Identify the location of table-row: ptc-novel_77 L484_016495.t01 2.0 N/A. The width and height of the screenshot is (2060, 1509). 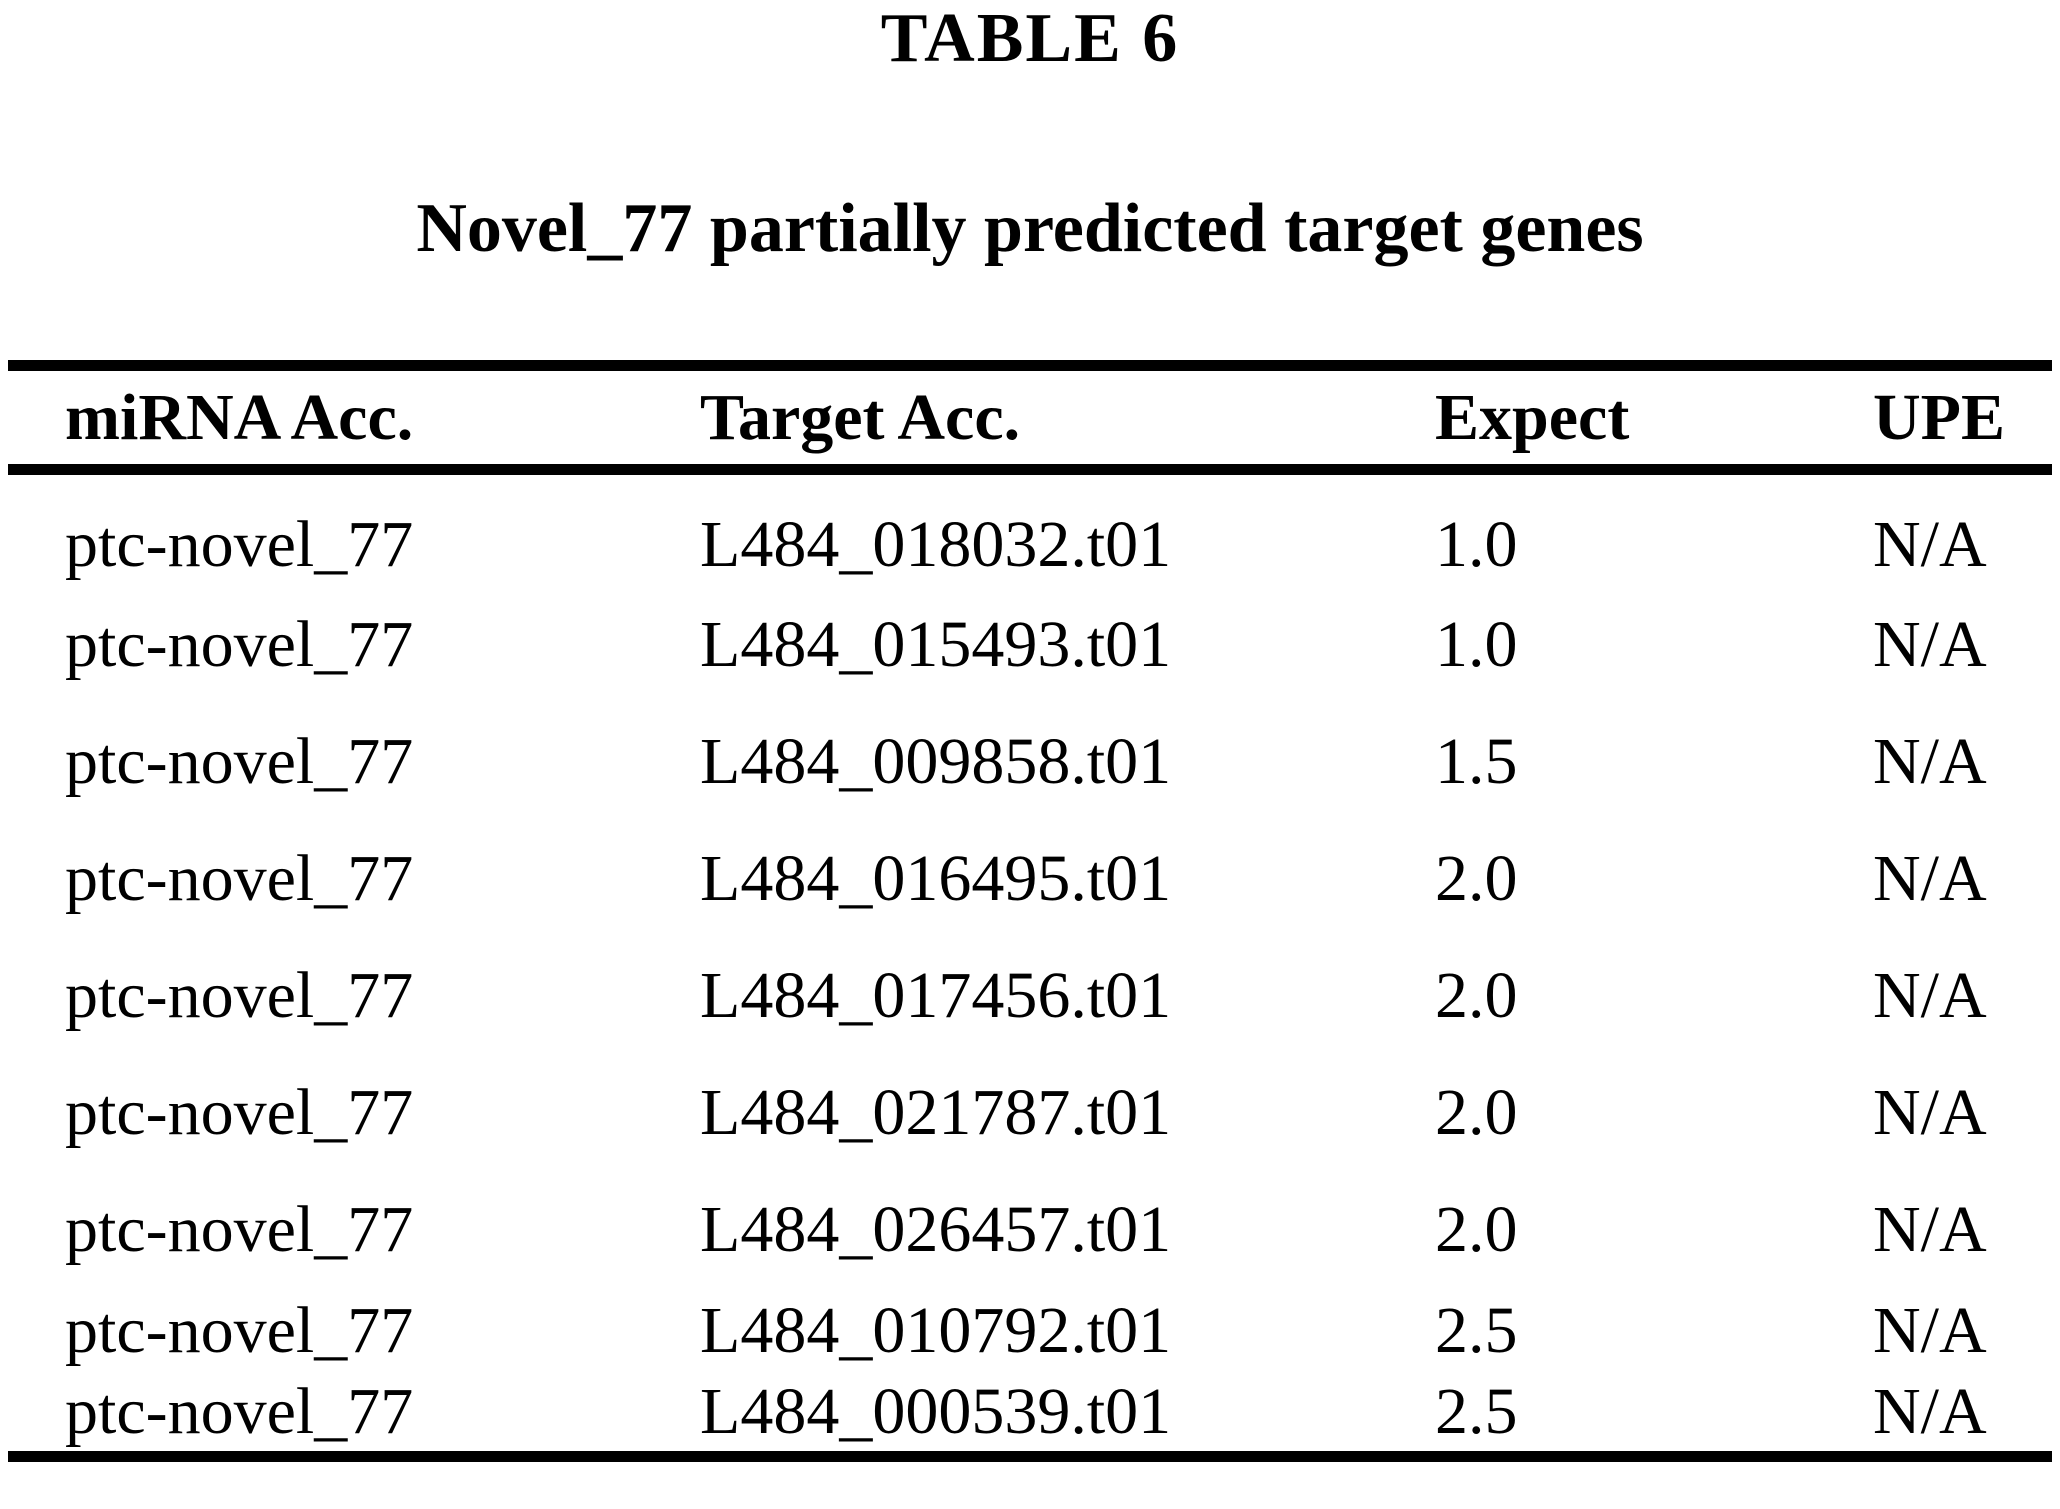
(1030, 879).